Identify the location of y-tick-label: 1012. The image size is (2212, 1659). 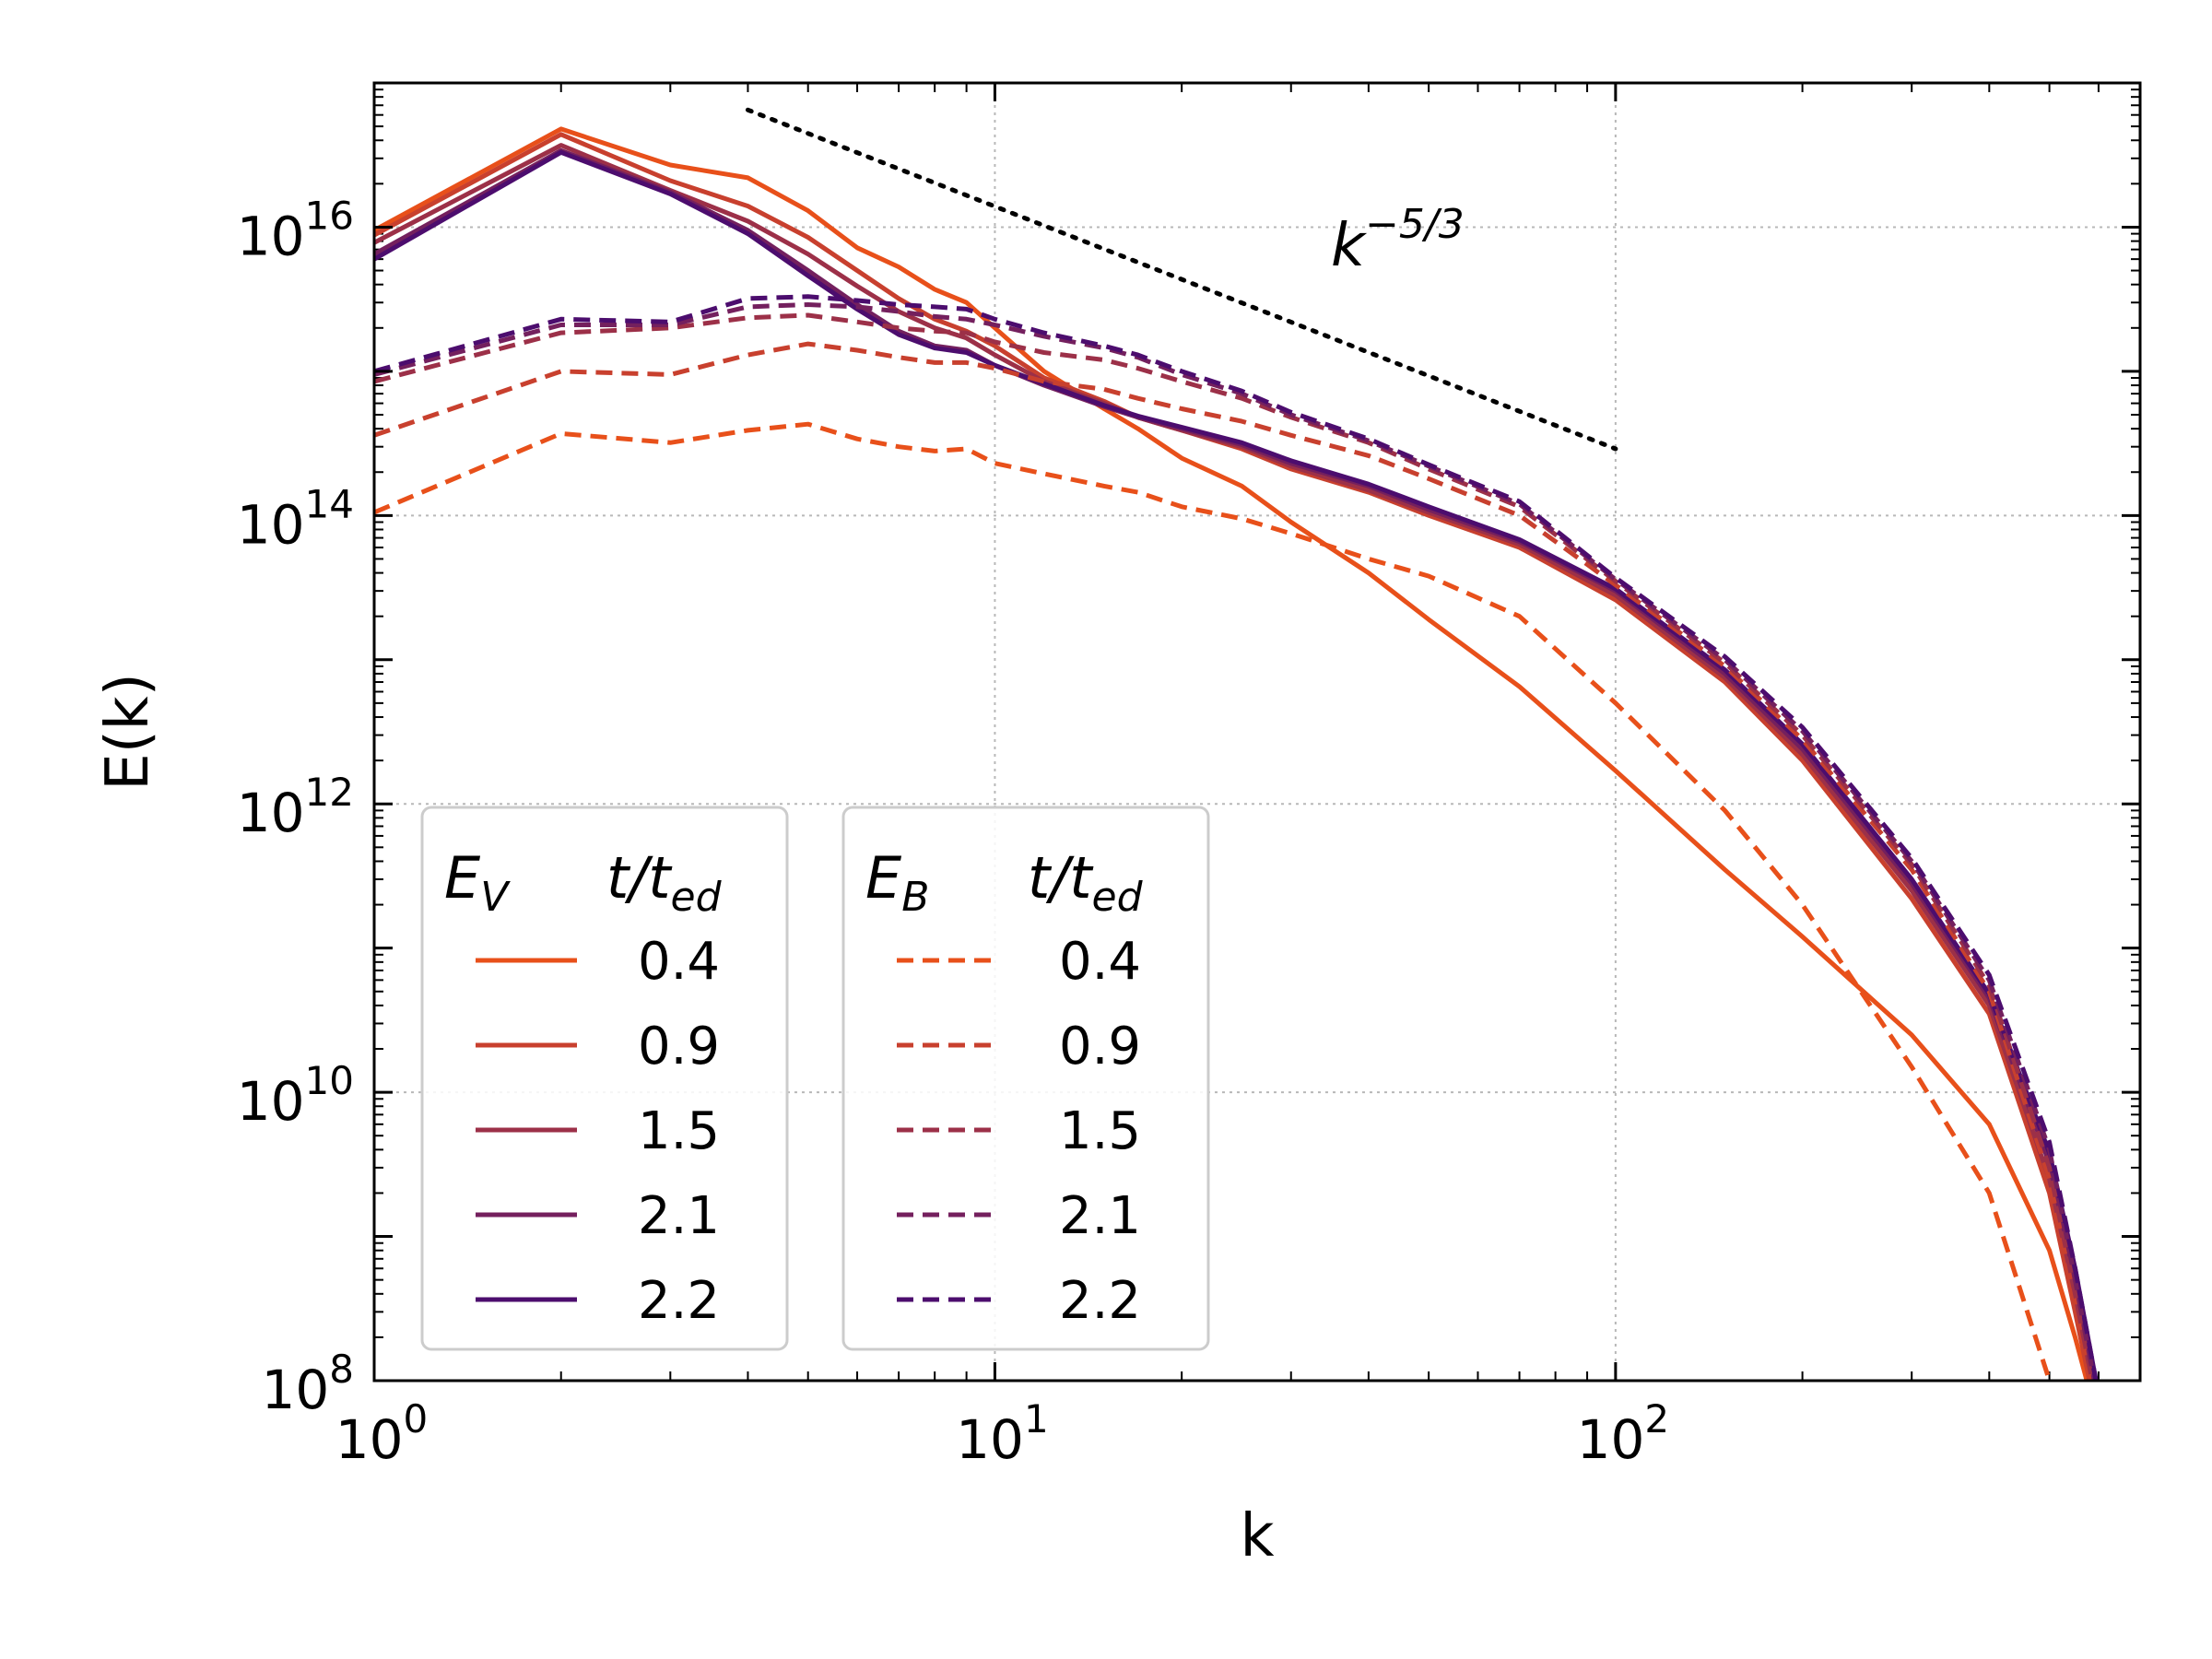
(295, 807).